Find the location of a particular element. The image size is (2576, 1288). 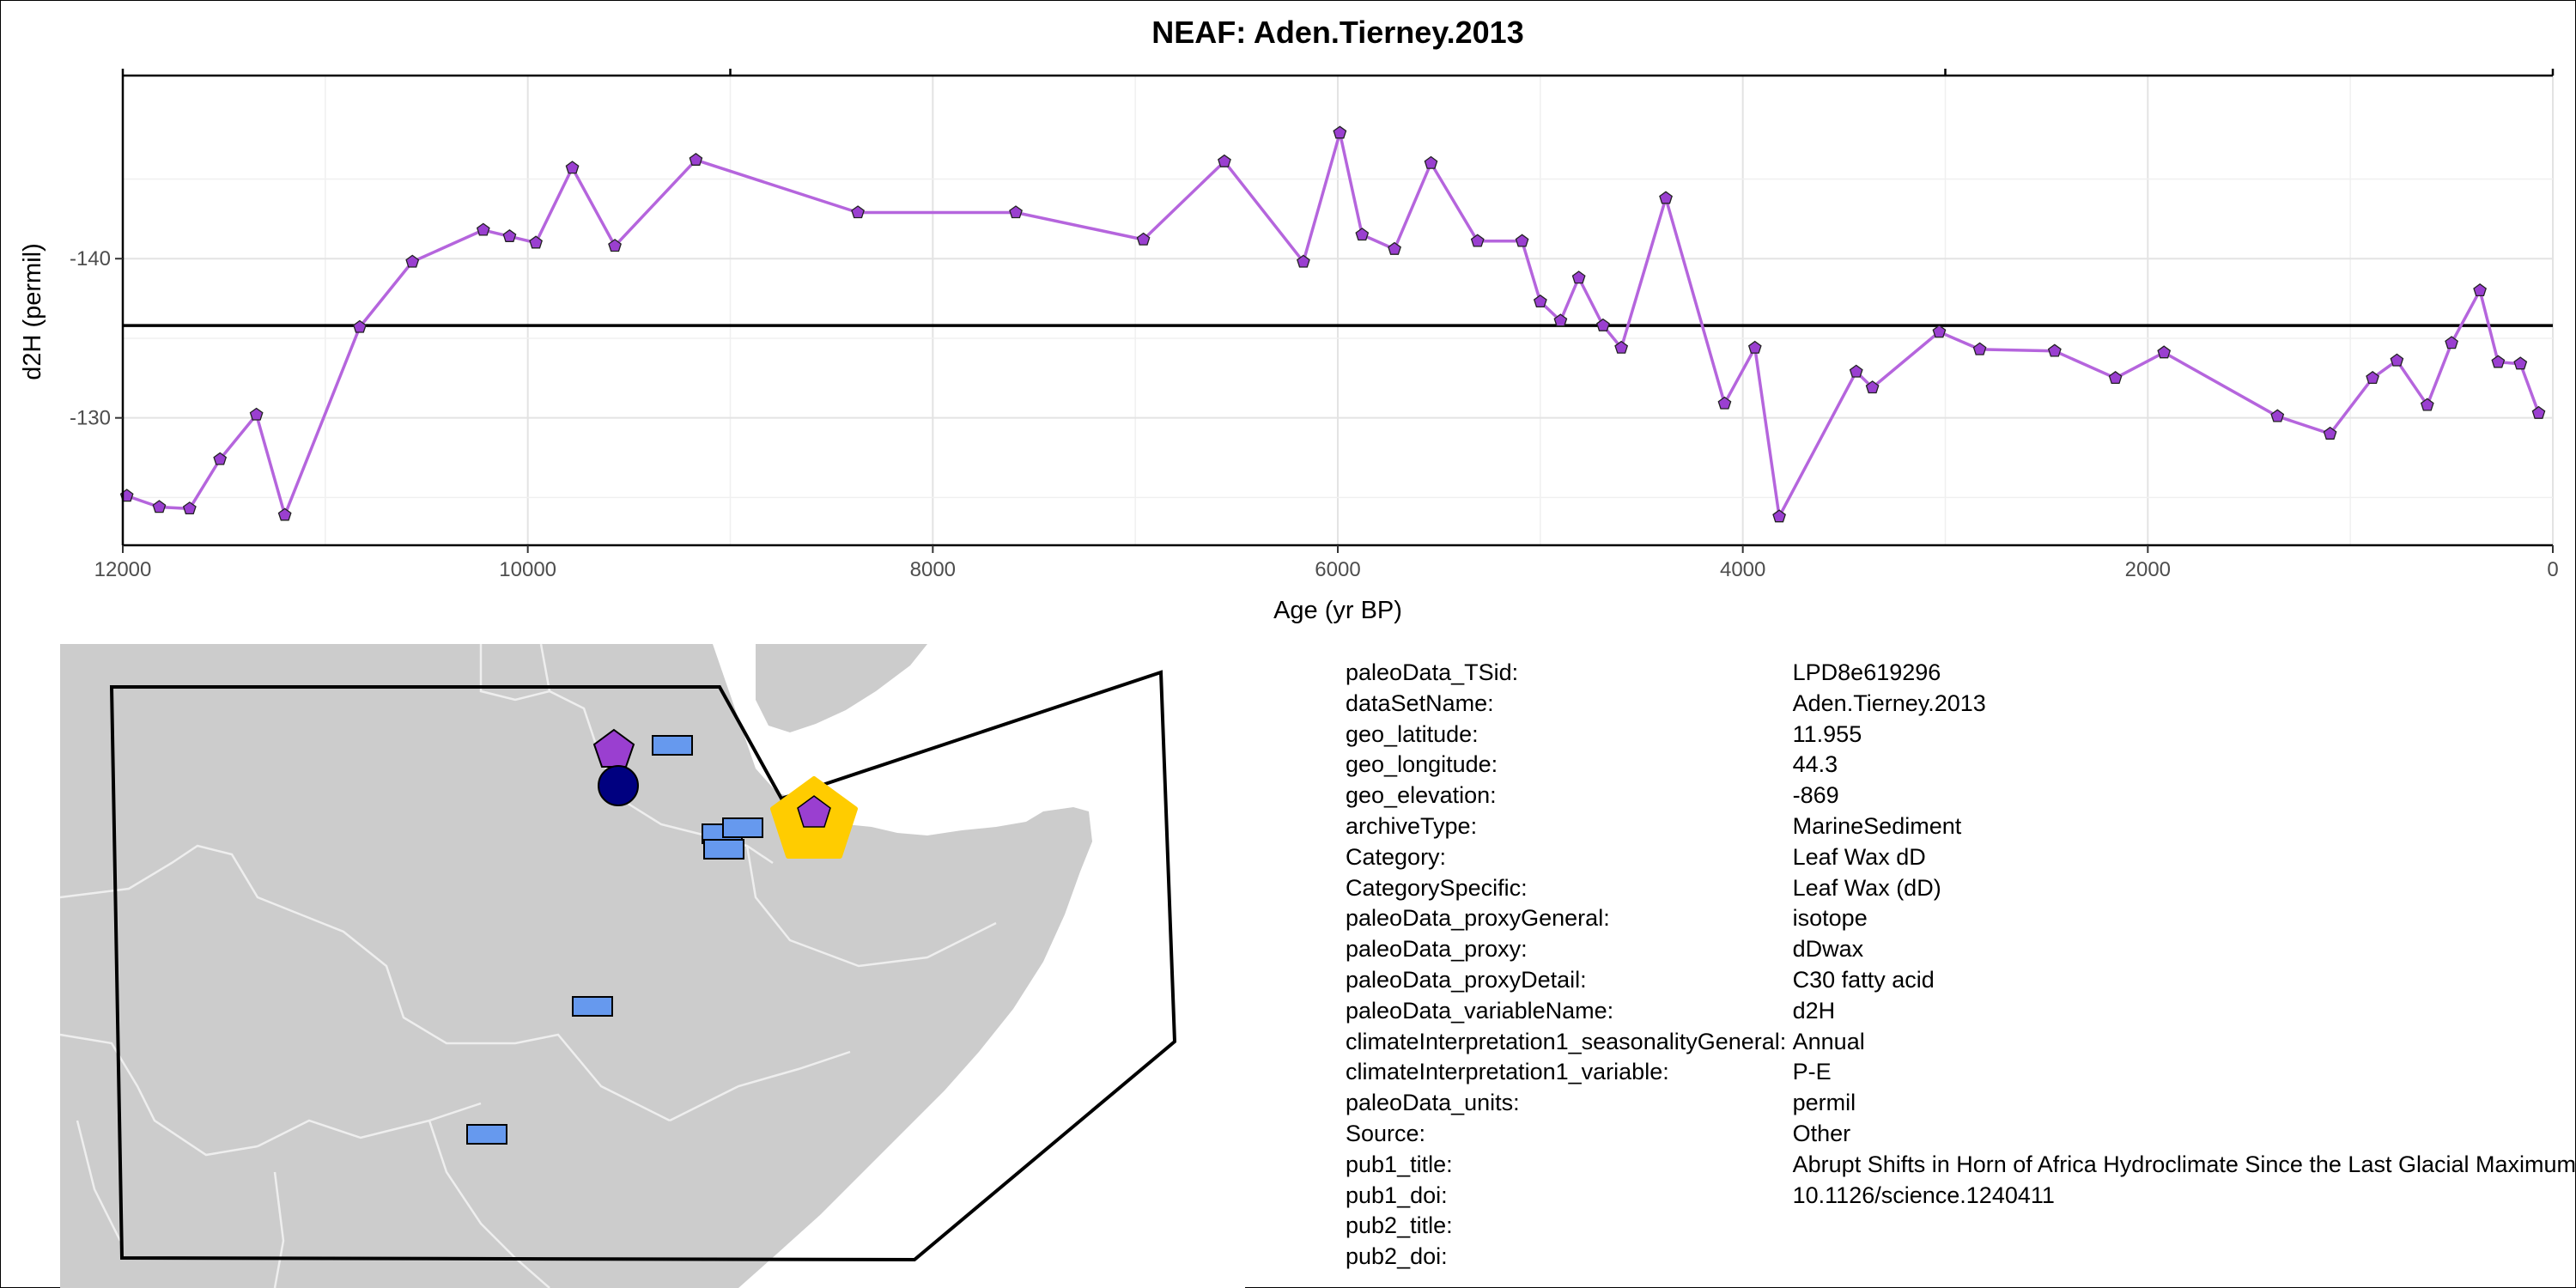

site-marker-circle is located at coordinates (618, 786).